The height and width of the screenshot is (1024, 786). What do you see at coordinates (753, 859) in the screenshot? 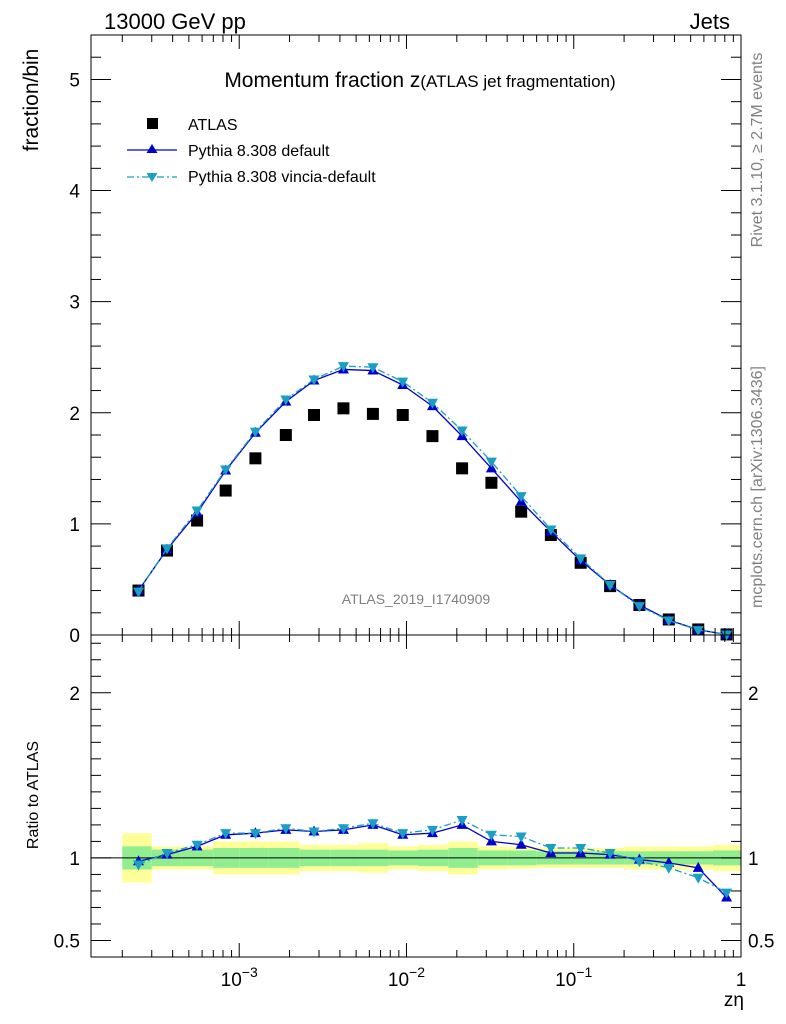
I see `y-tick-label-right: 1` at bounding box center [753, 859].